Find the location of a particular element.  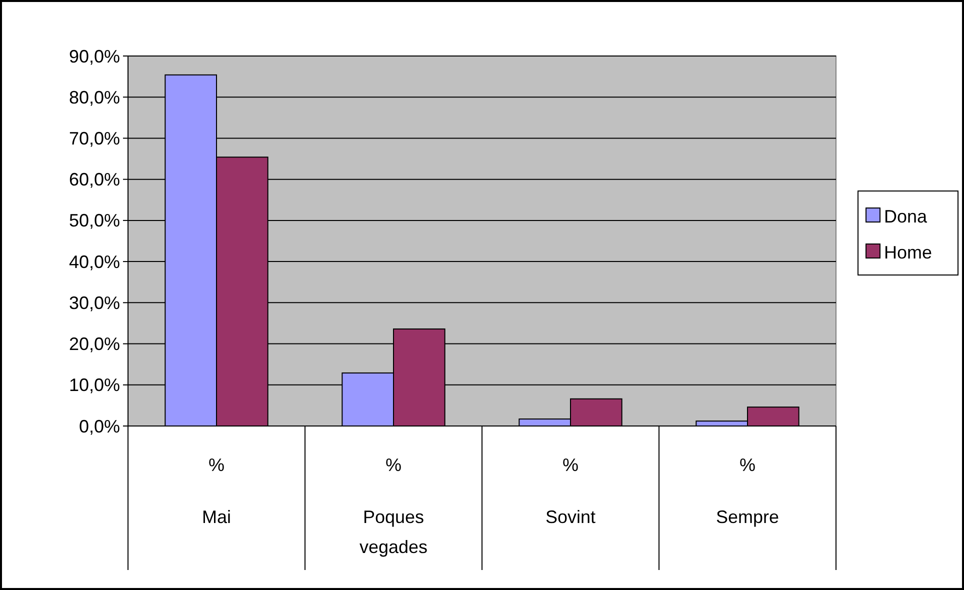

category-label: % Mai is located at coordinates (217, 491).